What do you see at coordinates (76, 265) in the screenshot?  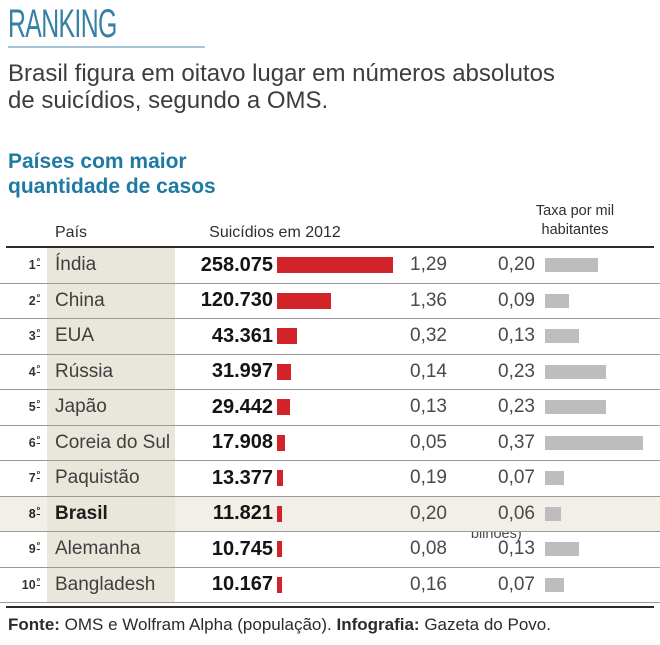 I see `country-label: Índia` at bounding box center [76, 265].